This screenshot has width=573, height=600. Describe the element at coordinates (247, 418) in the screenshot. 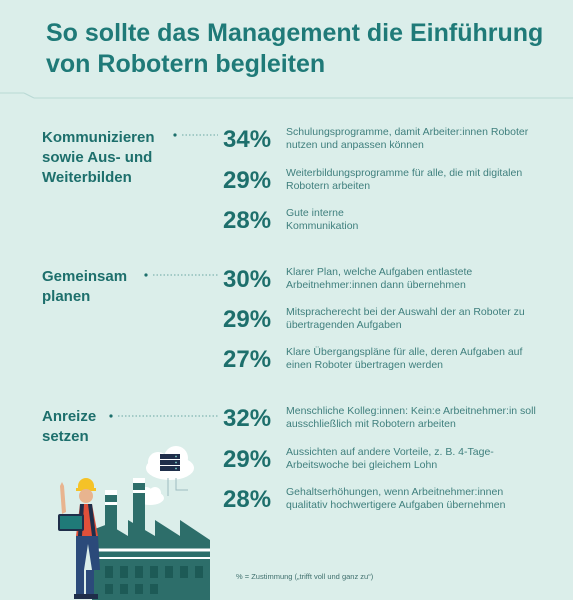

I see `percent-value: 32%` at that location.